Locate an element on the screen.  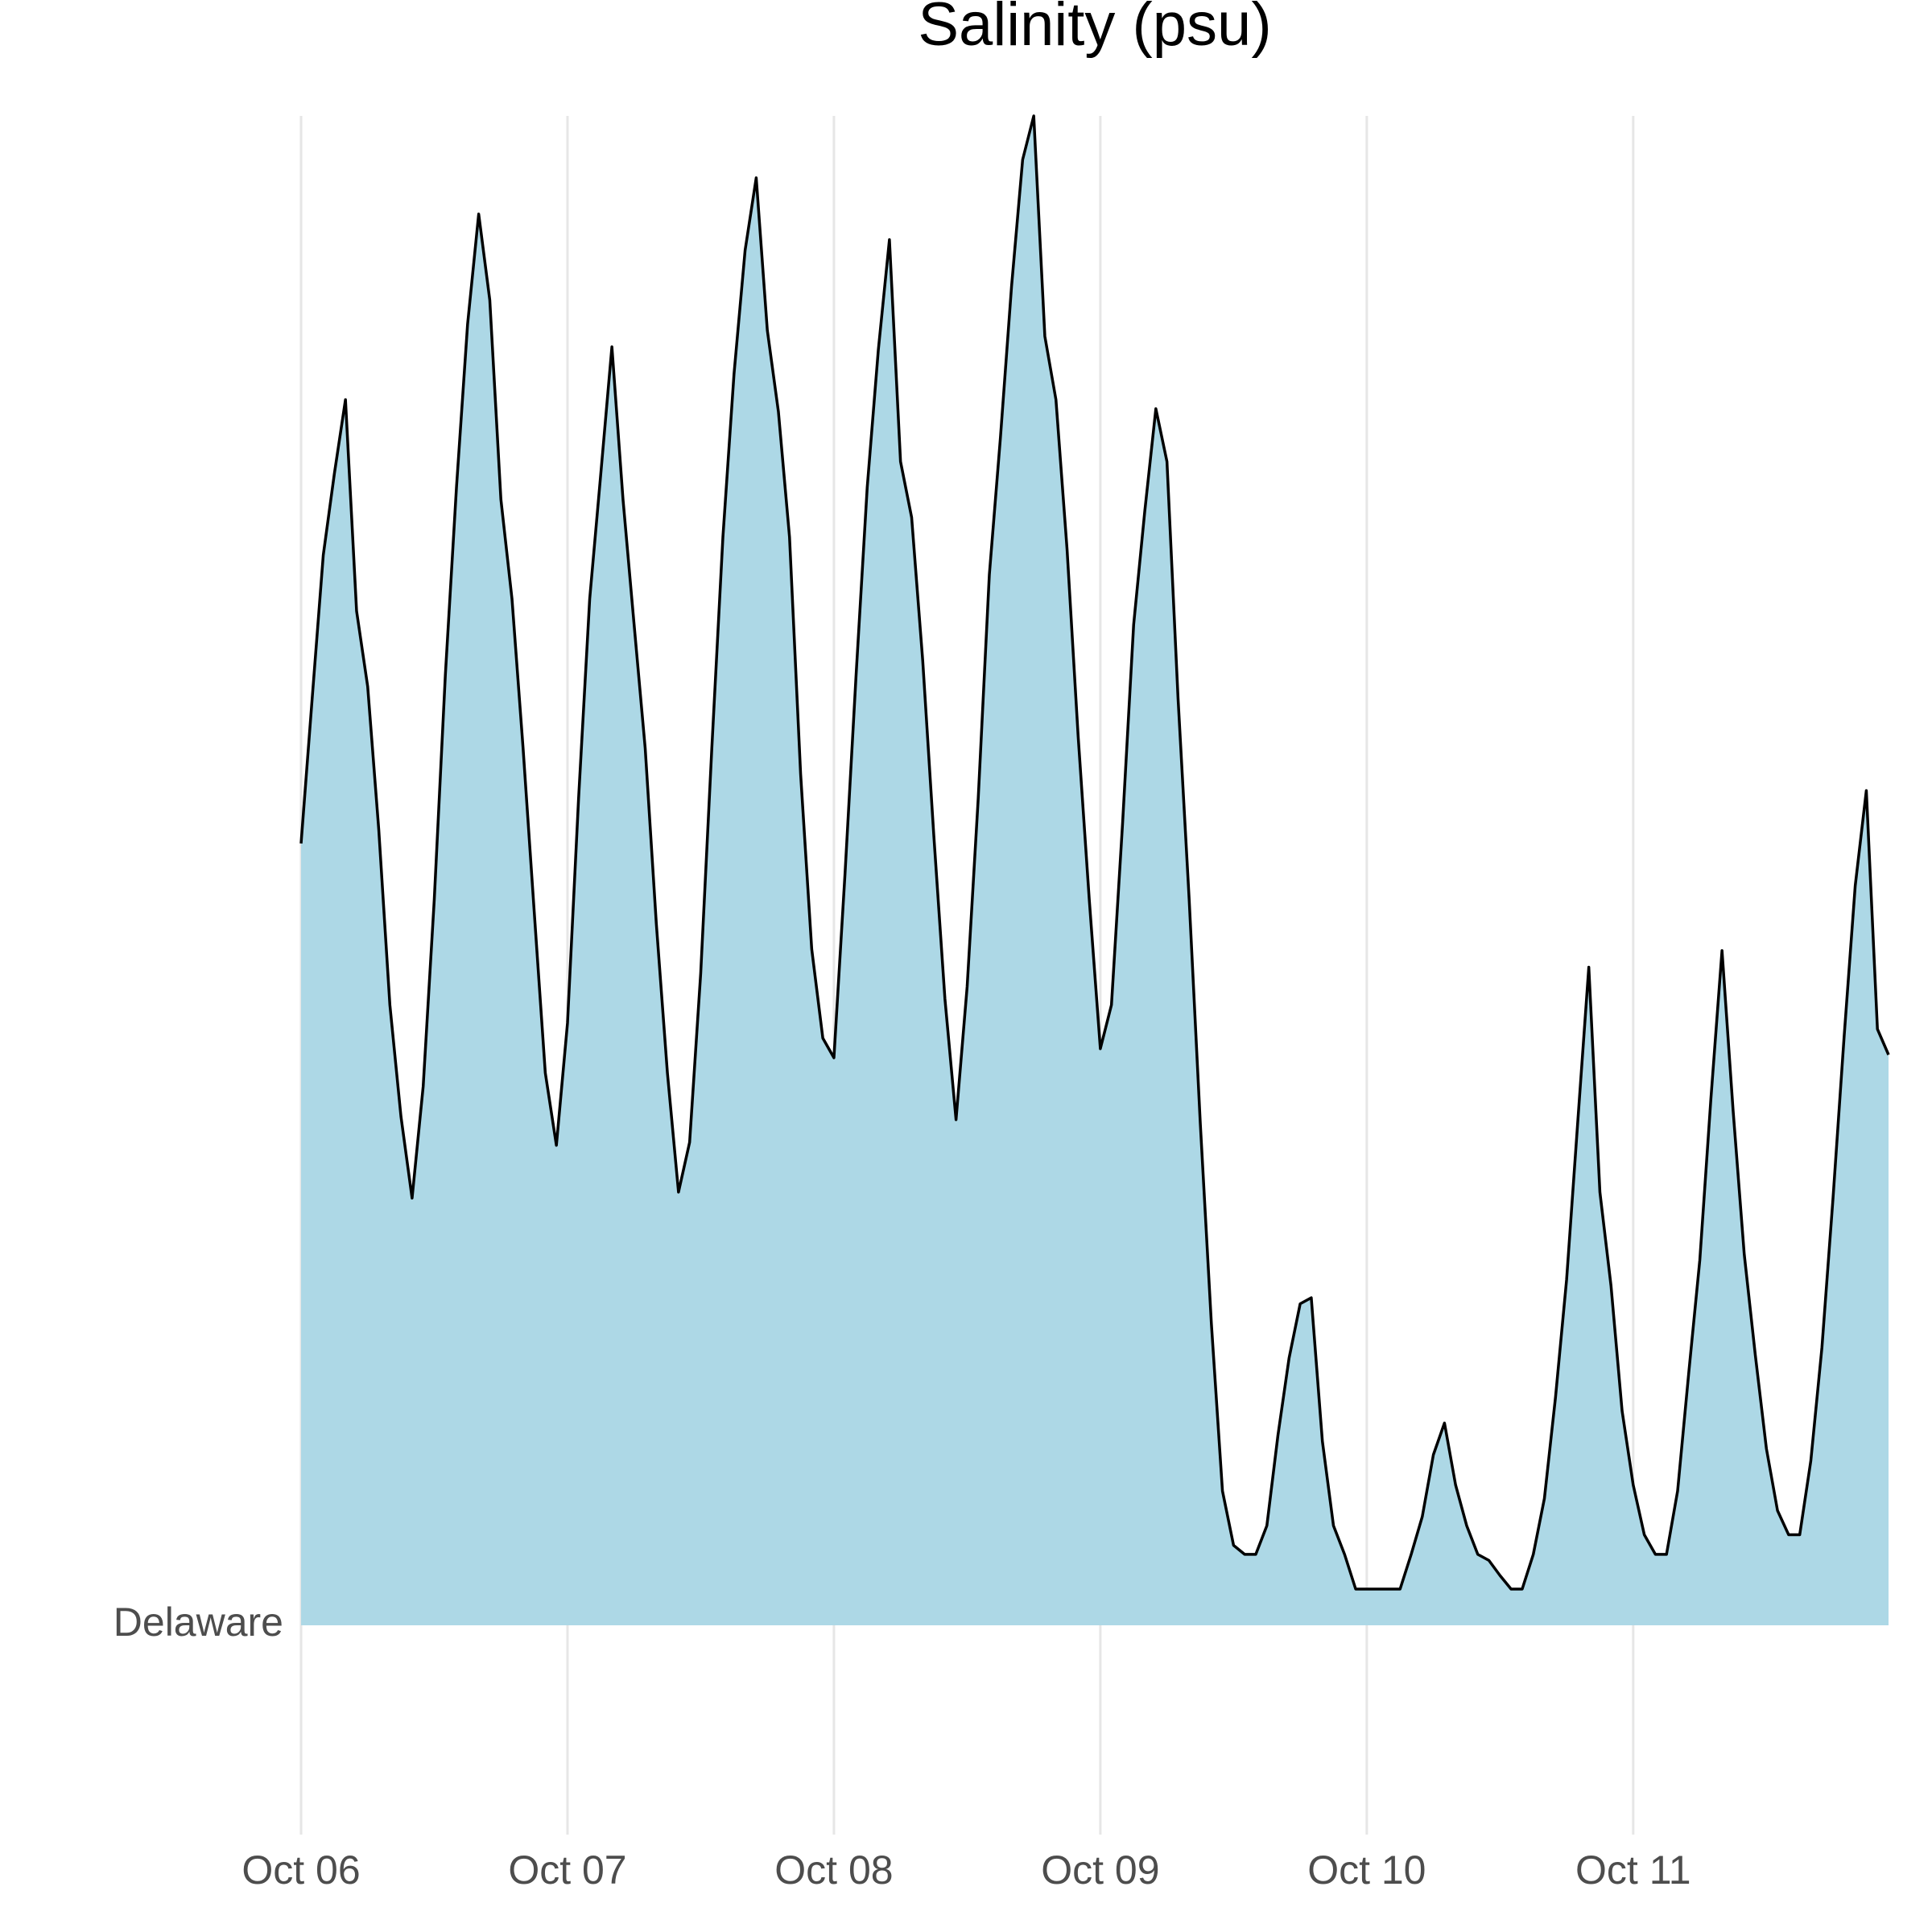
y-category-label: Delaware is located at coordinates (198, 1622).